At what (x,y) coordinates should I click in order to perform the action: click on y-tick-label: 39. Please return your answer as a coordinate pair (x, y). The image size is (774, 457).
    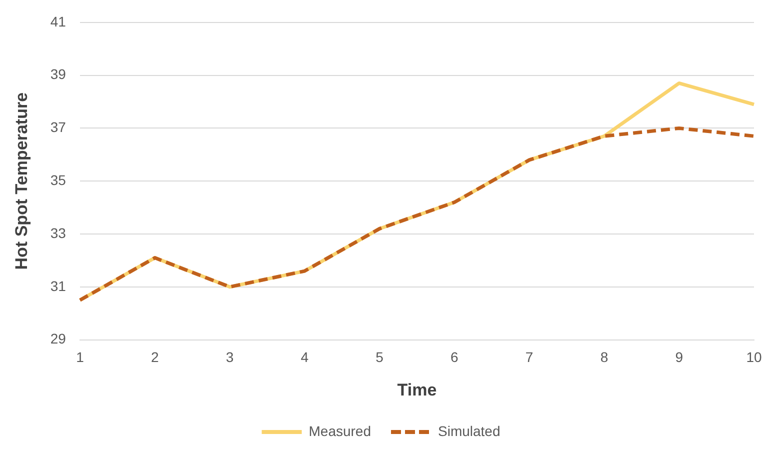
    Looking at the image, I should click on (58, 74).